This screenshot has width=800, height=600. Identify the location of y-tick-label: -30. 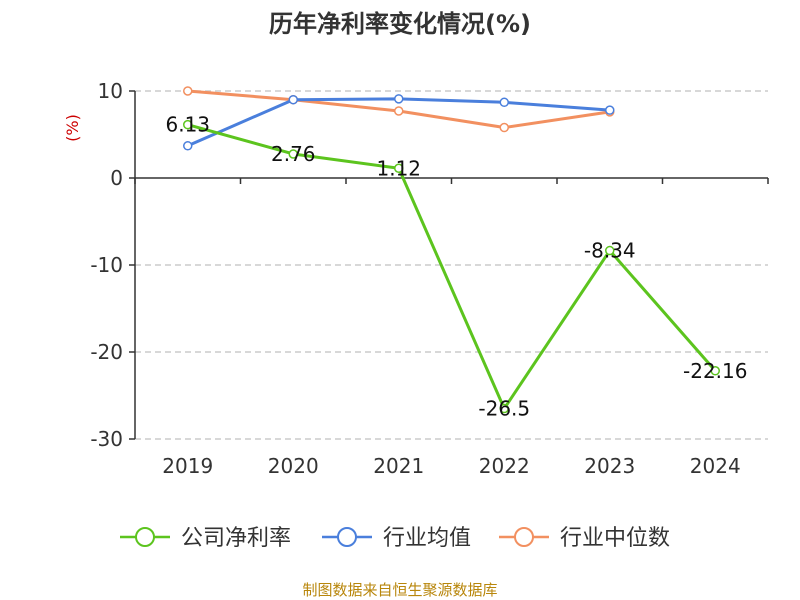
(106, 439).